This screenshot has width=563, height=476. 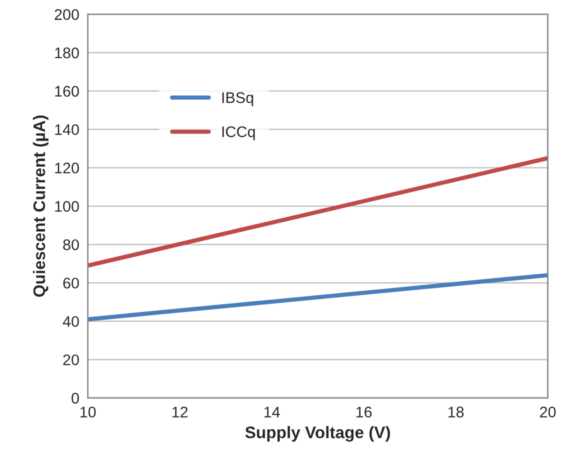 I want to click on y-tick-label: 0, so click(x=75, y=398).